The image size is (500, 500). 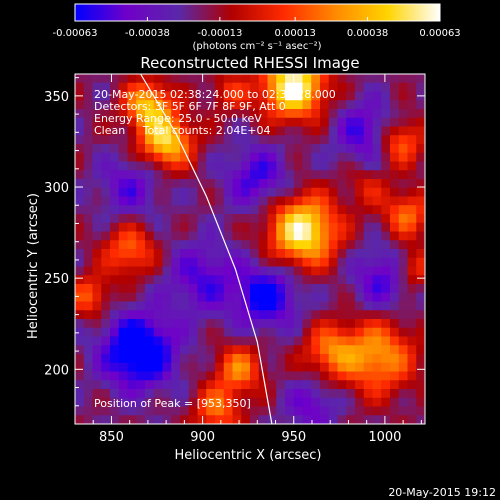 I want to click on x-axis-title: Heliocentric X (arcsec), so click(x=248, y=455).